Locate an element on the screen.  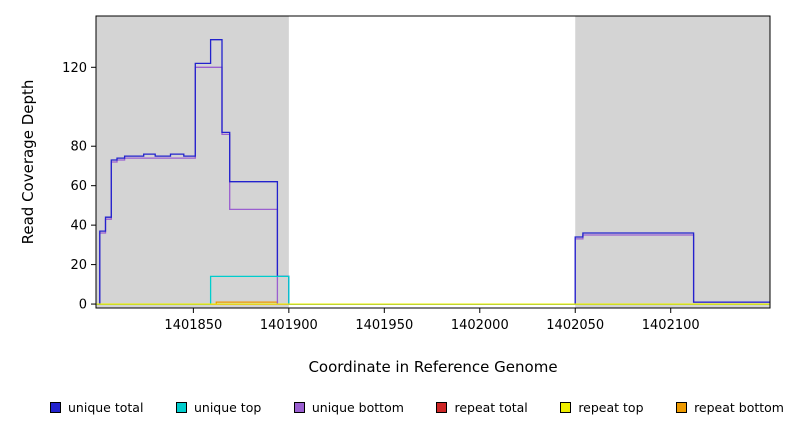
legend-swatch-repeat-total is located at coordinates (442, 407).